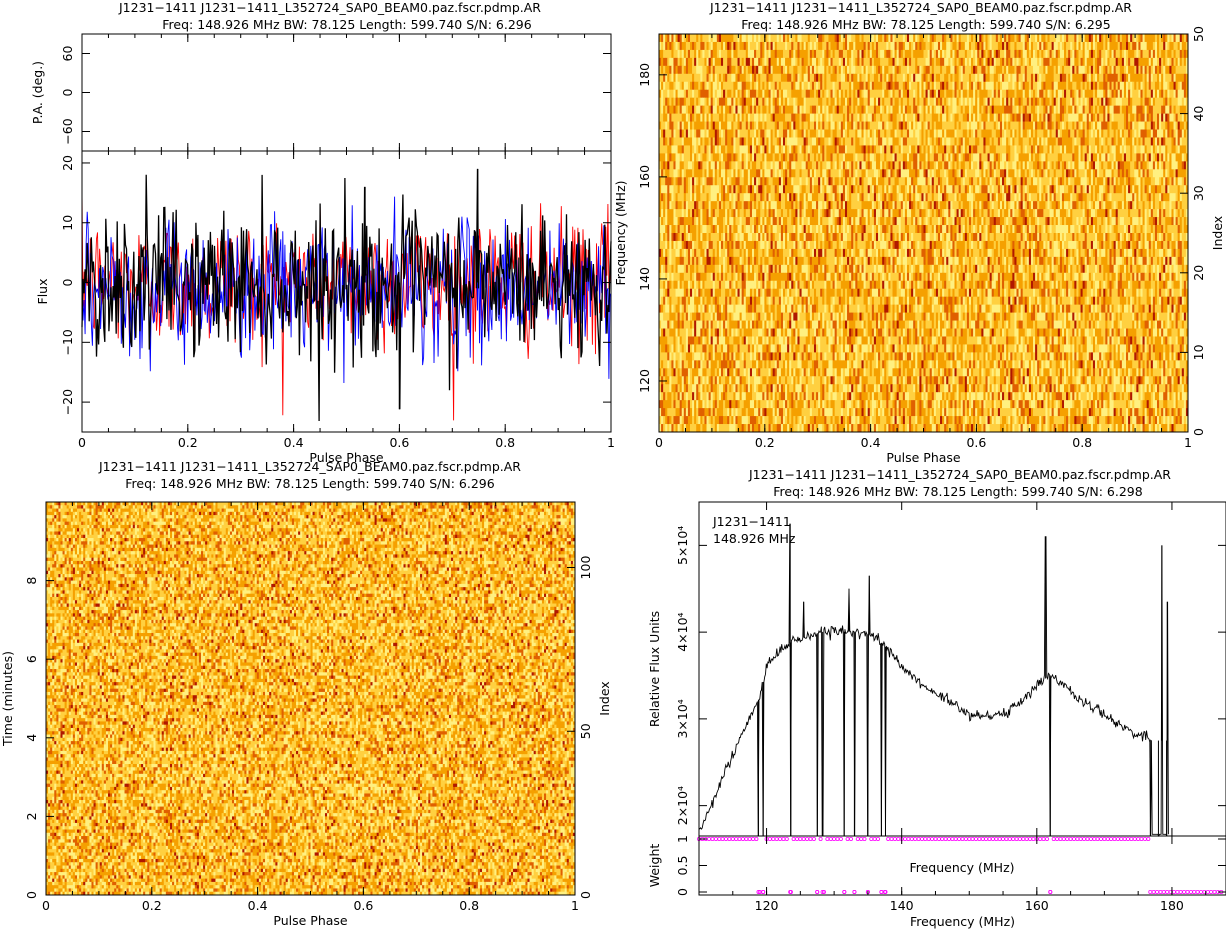 The height and width of the screenshot is (935, 1226). I want to click on bandpass-annotation-freq: 148.926 MHz, so click(754, 538).